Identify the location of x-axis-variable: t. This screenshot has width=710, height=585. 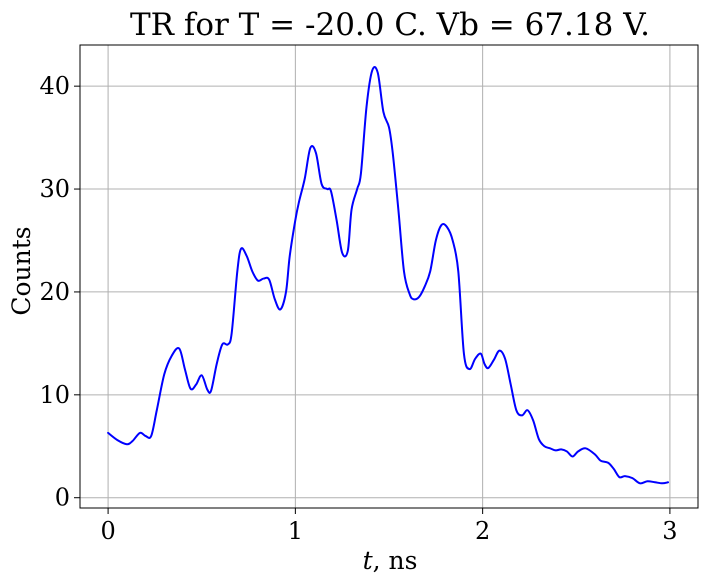
(368, 560).